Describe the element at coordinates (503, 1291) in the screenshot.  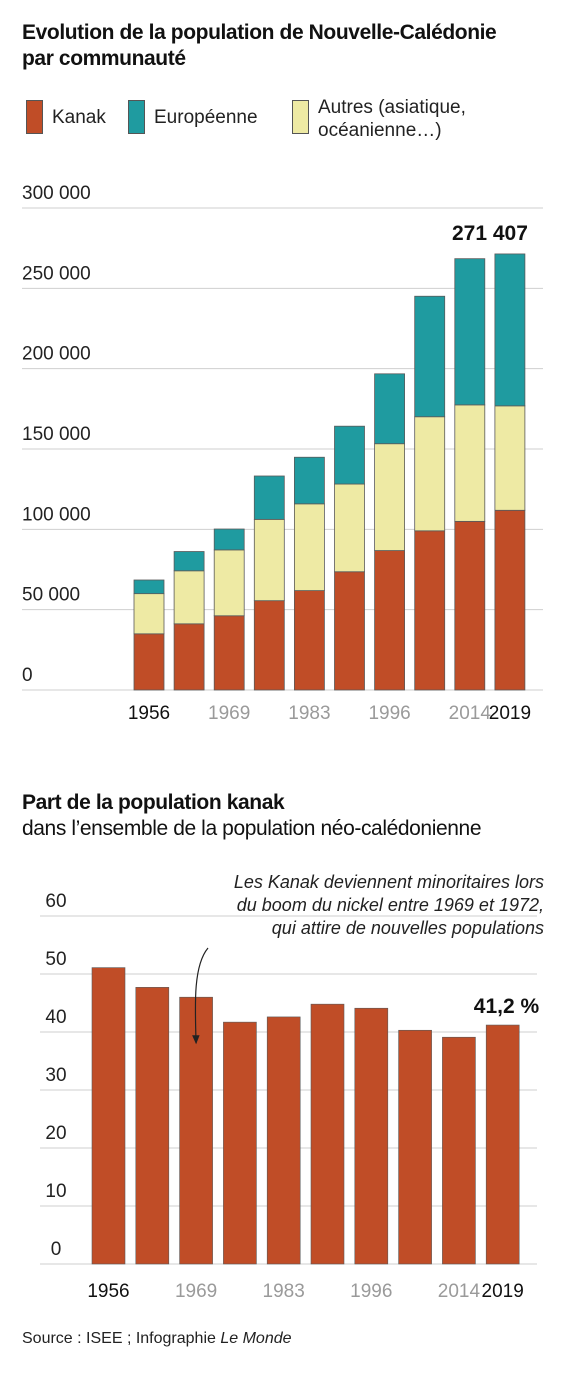
I see `chart2-x-tick-label: 2019` at that location.